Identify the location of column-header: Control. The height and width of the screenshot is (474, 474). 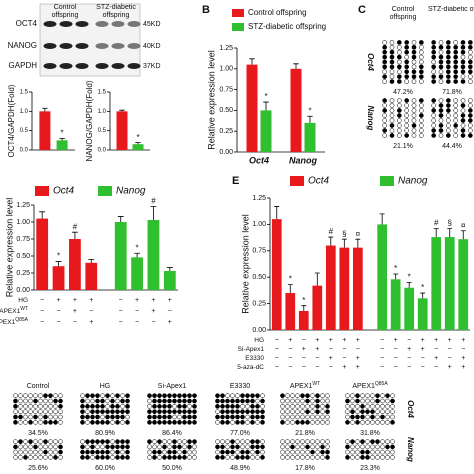
(38, 386).